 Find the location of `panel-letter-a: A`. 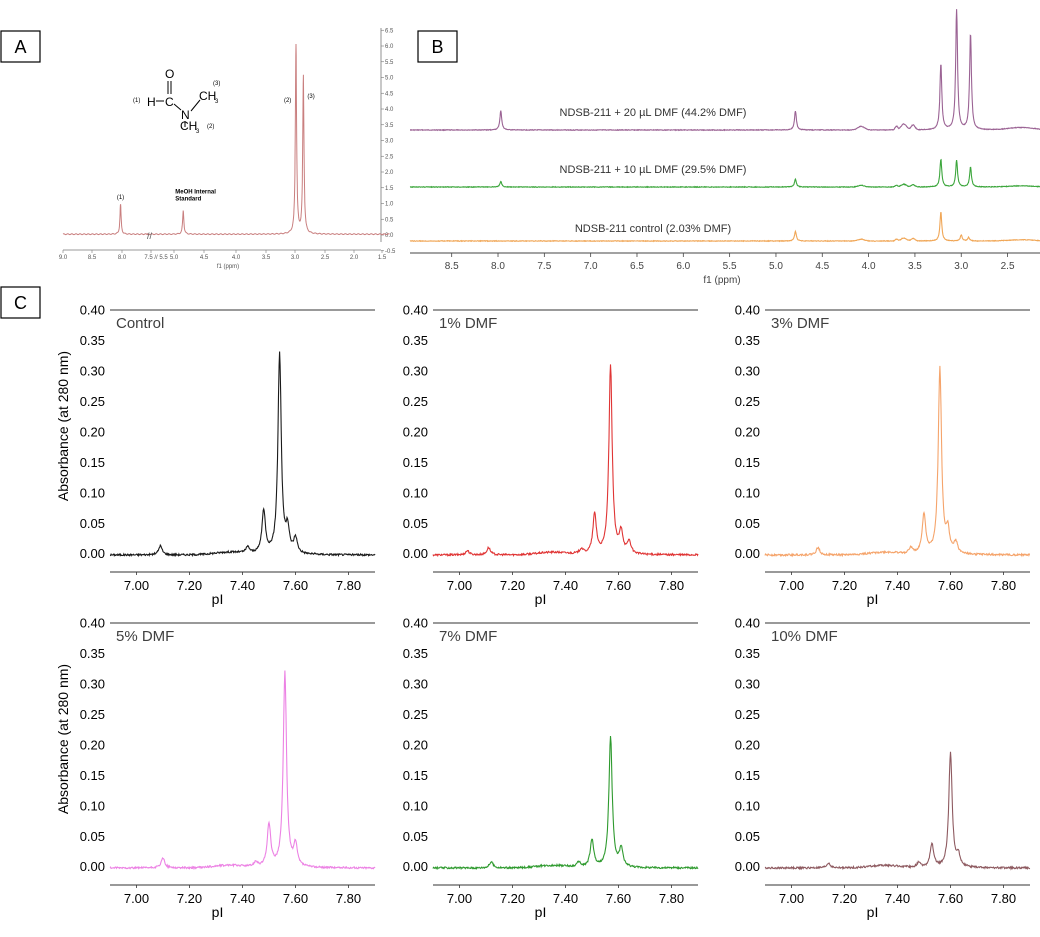

panel-letter-a: A is located at coordinates (20, 47).